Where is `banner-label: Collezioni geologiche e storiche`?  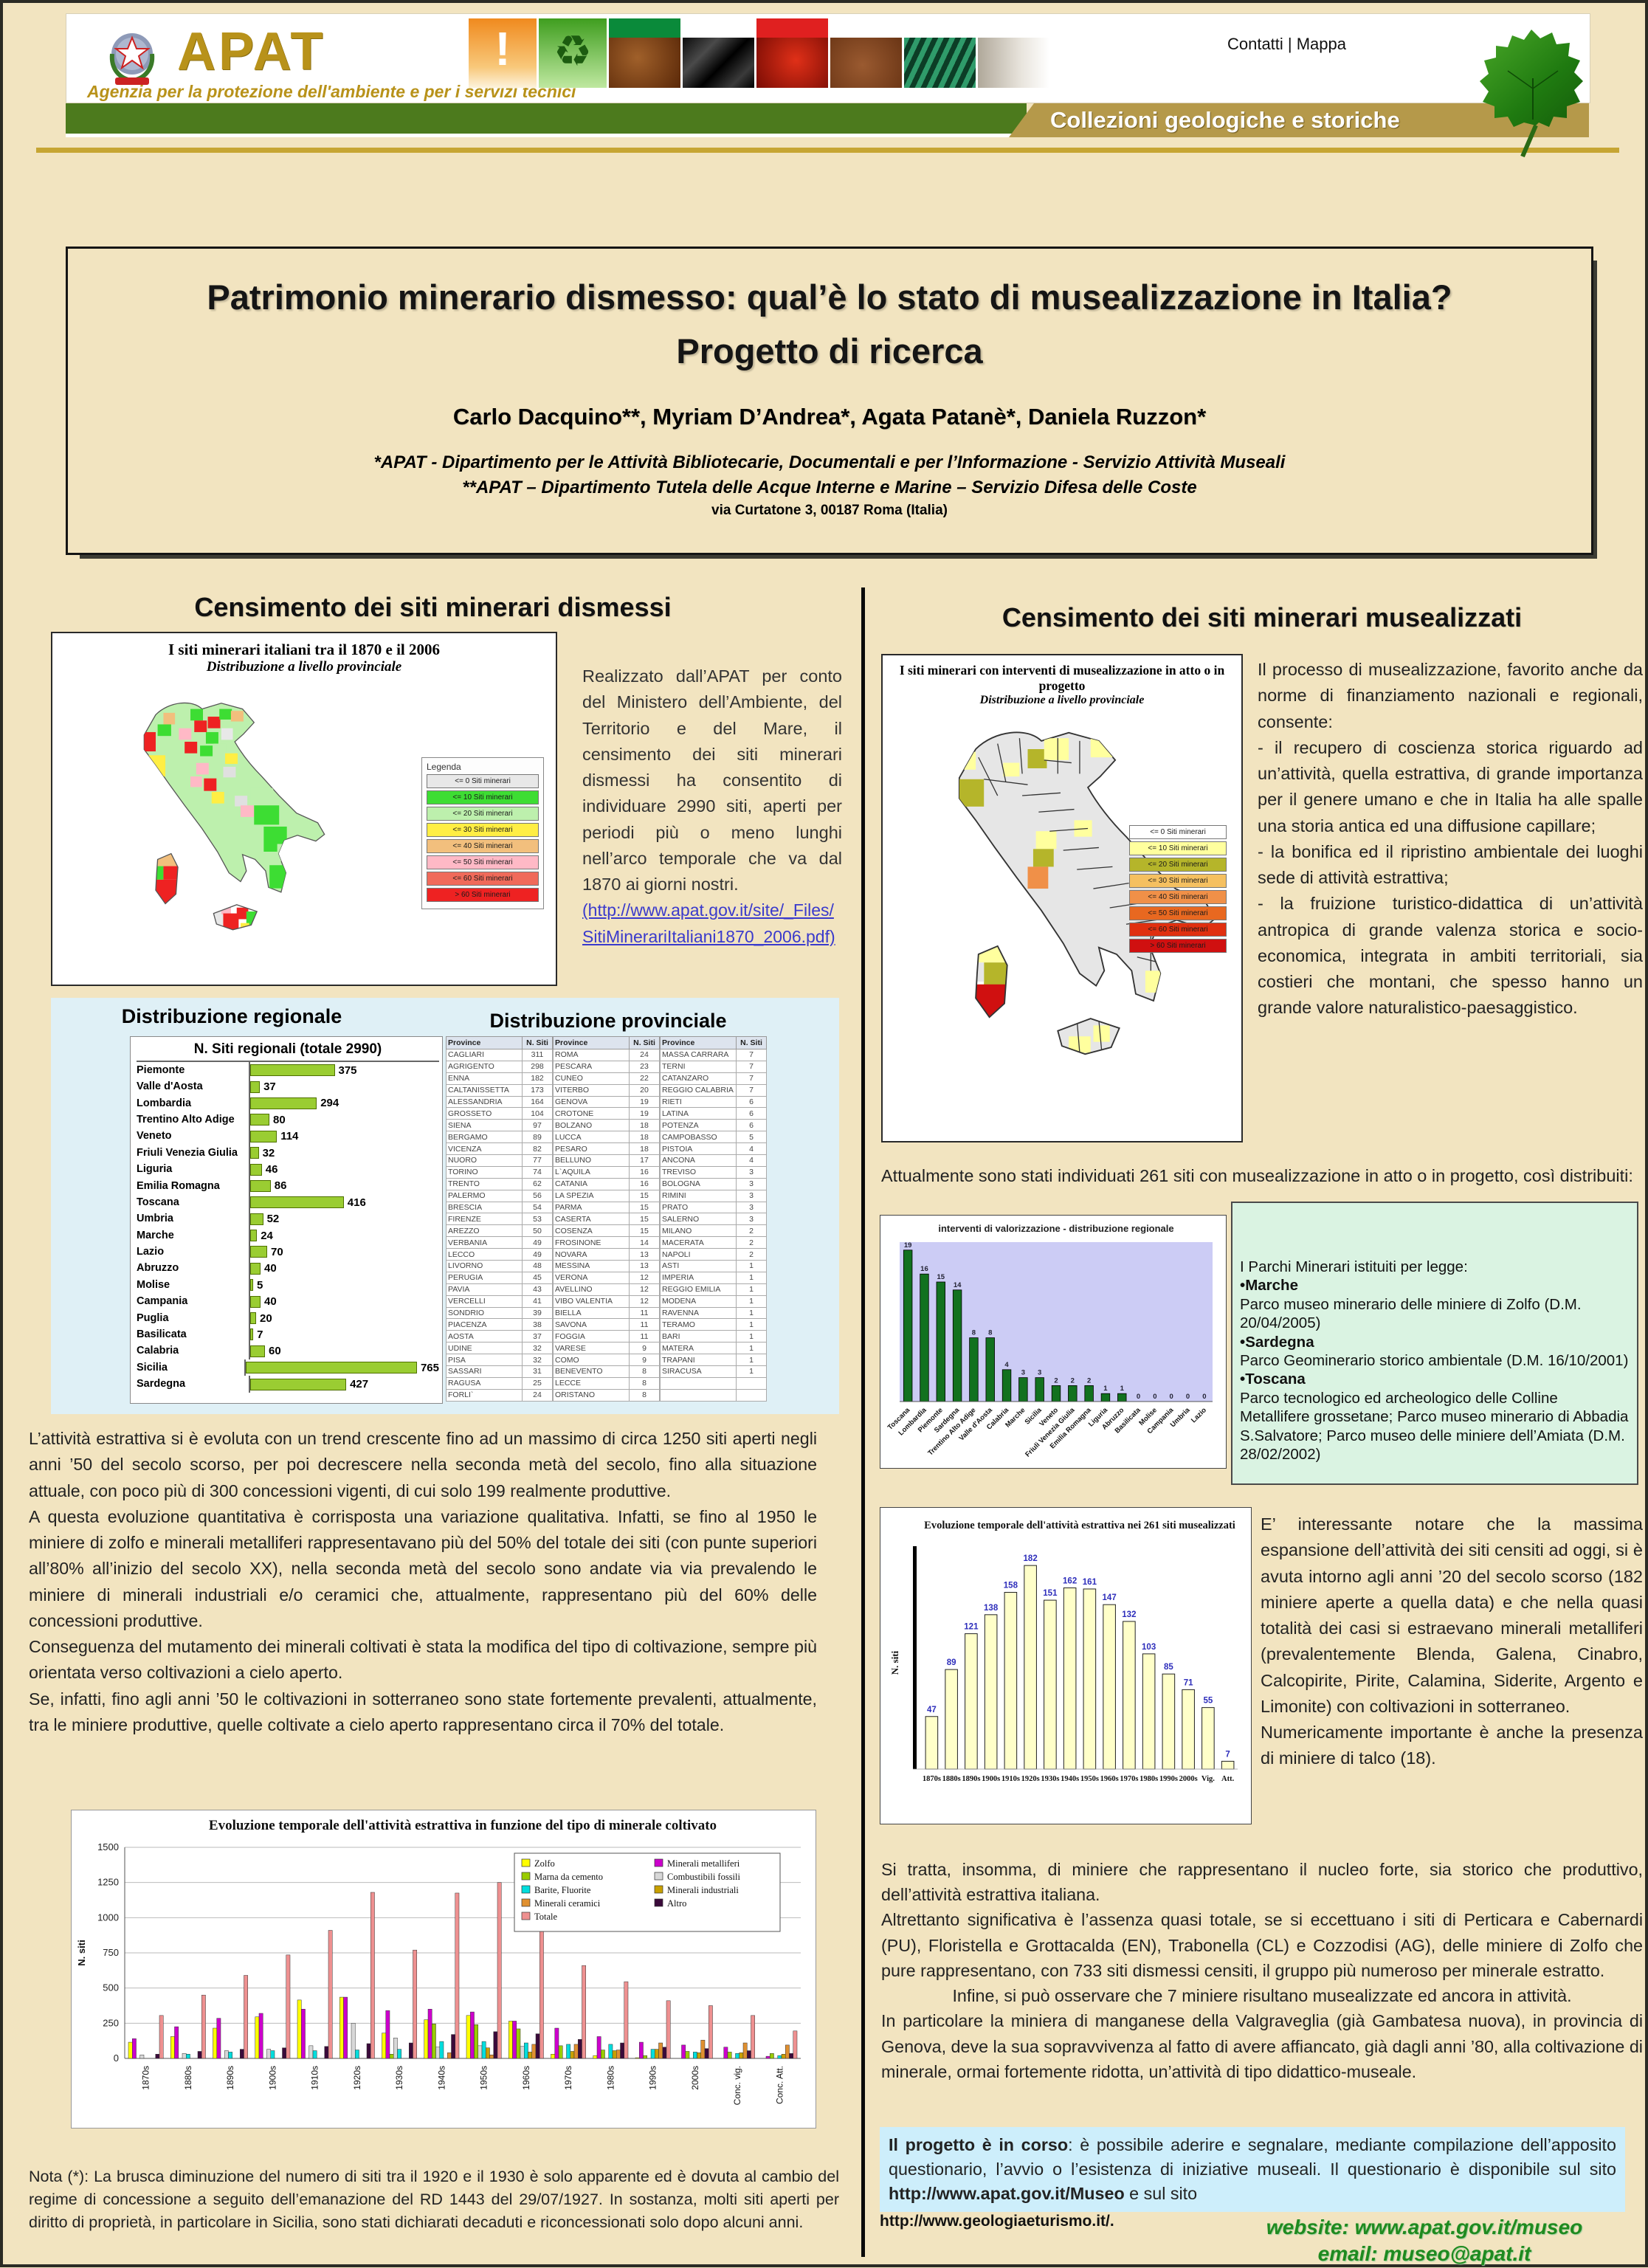
banner-label: Collezioni geologiche e storiche is located at coordinates (1225, 120).